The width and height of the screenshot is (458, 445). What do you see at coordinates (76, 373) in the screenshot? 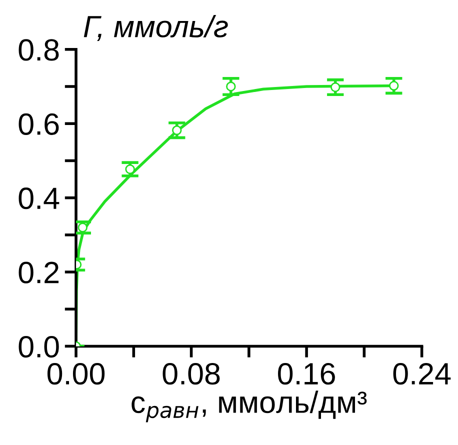
I see `x-tick-label: 0.00` at bounding box center [76, 373].